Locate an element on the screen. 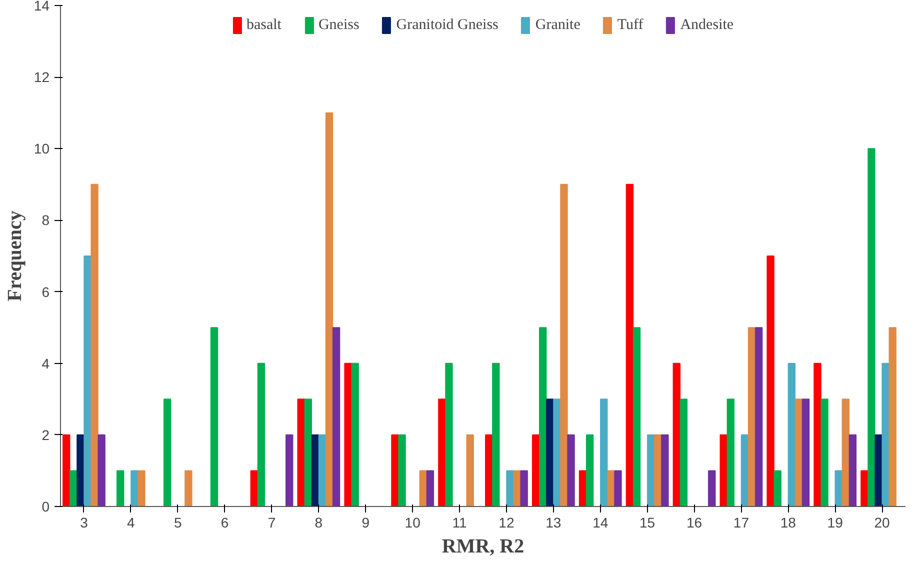 This screenshot has width=920, height=566. y-tick-label: 8 is located at coordinates (46, 220).